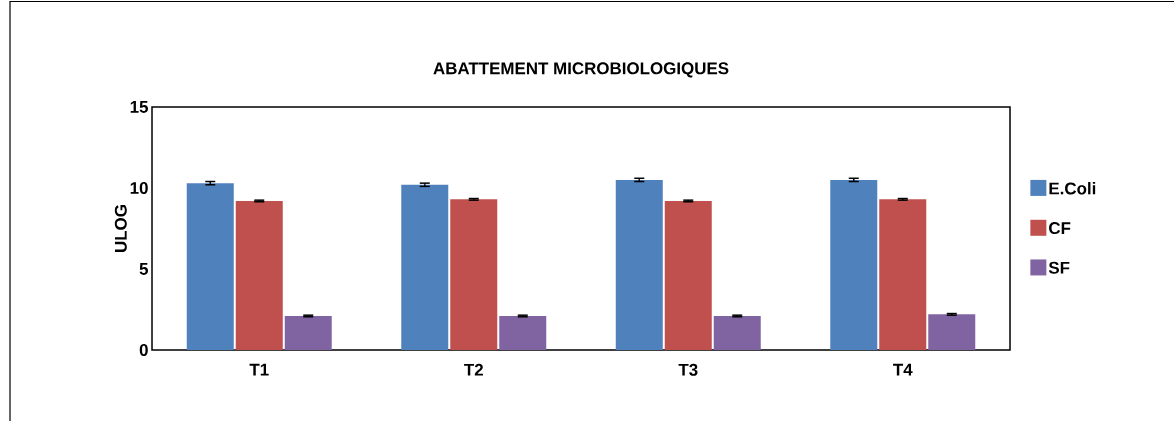 The width and height of the screenshot is (1174, 421). I want to click on legend-label: SF, so click(1059, 267).